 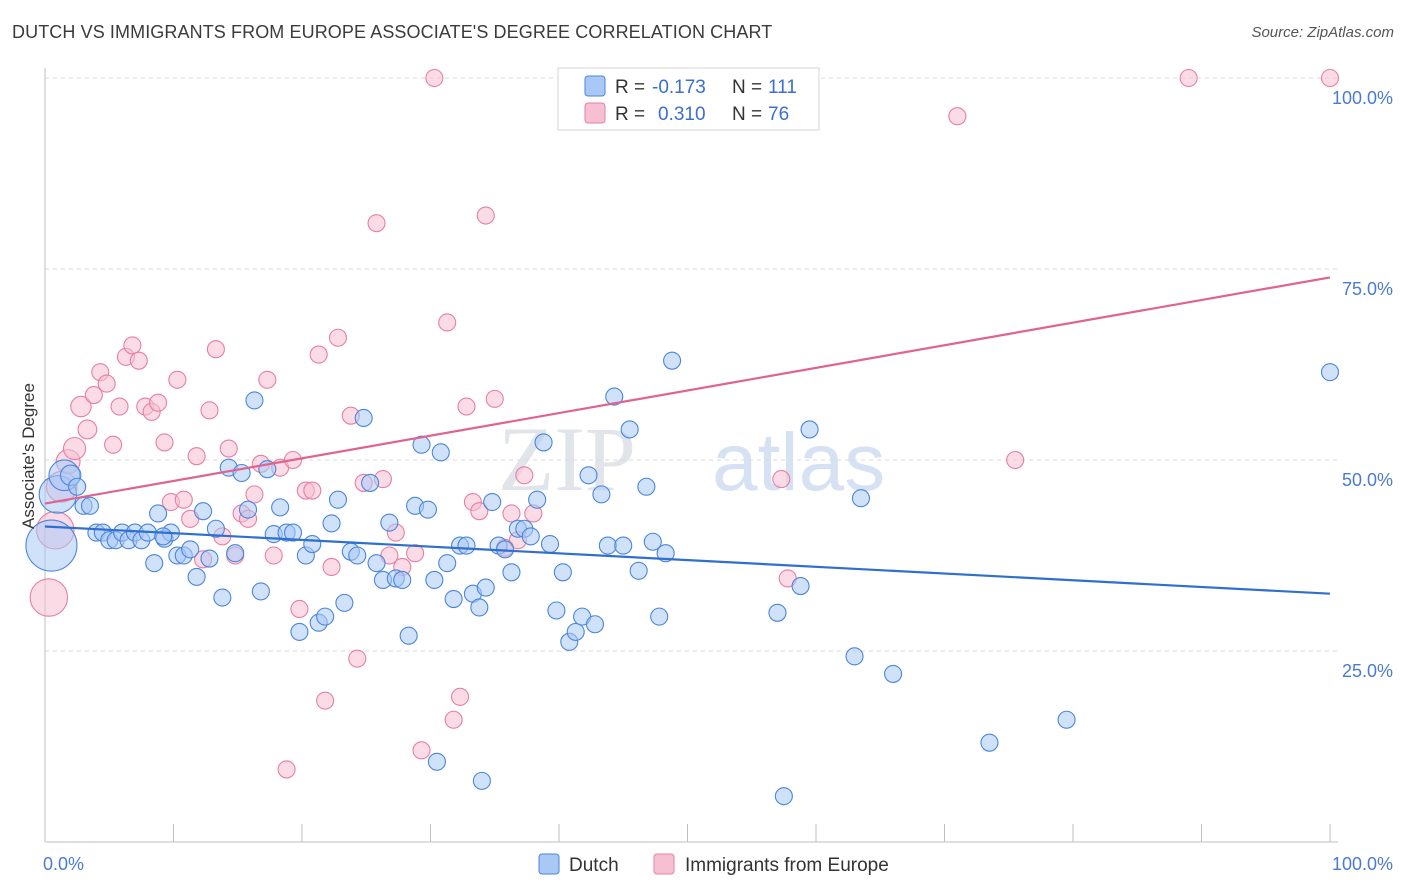 What do you see at coordinates (1367, 289) in the screenshot?
I see `y-tick-label-75: 75.0%` at bounding box center [1367, 289].